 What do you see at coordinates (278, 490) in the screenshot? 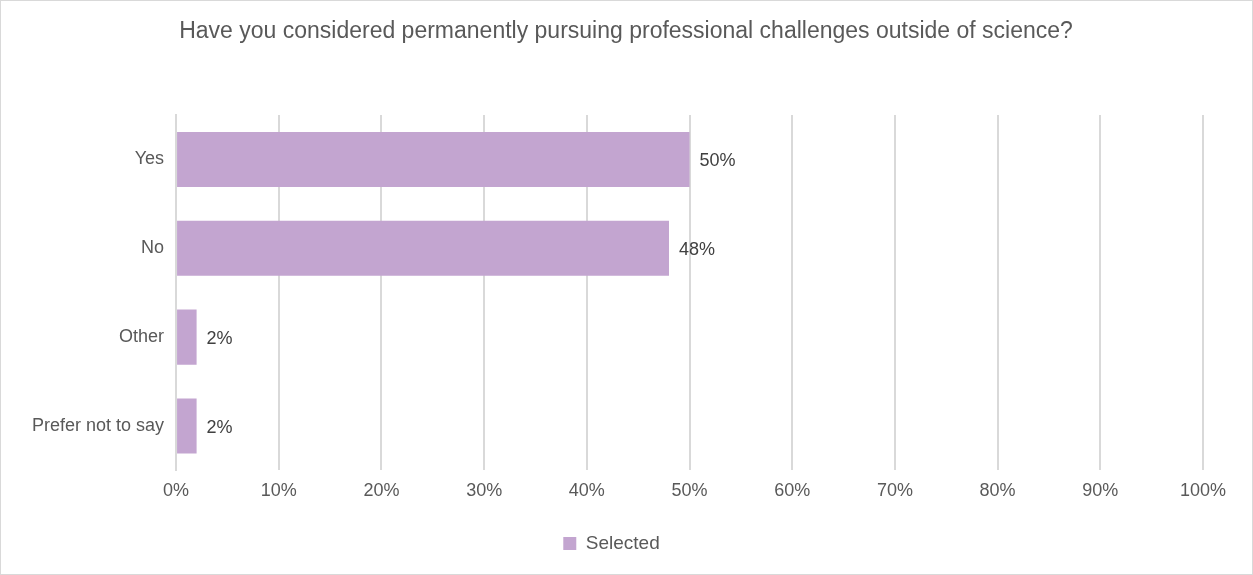
I see `x-tick-label: 10%` at bounding box center [278, 490].